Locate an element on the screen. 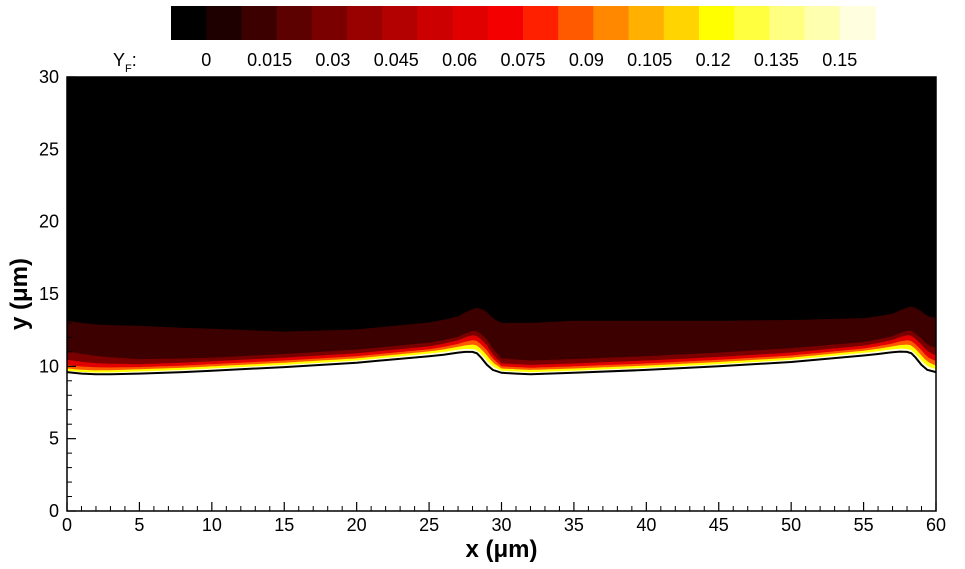 The height and width of the screenshot is (569, 965). y-tick-label: 15 is located at coordinates (49, 294).